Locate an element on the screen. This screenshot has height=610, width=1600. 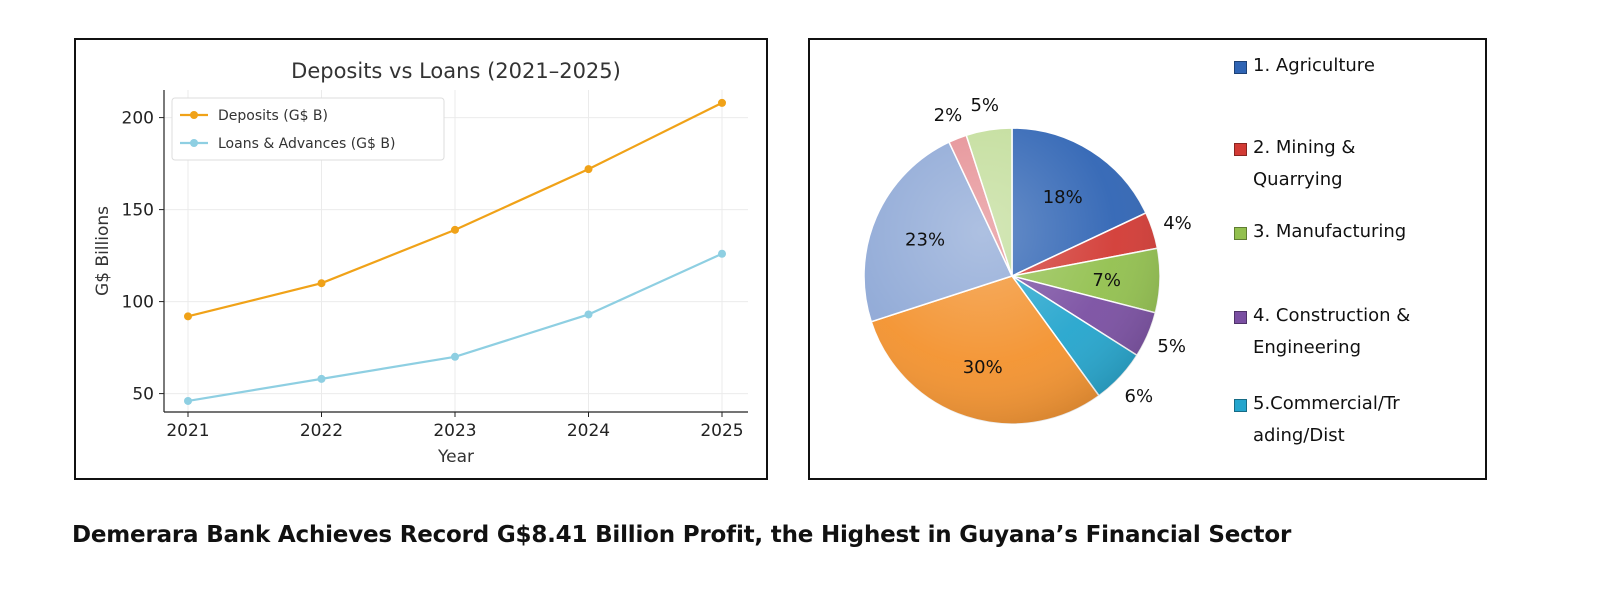
legend-label-line: 4. Construction & is located at coordinates (1332, 315).